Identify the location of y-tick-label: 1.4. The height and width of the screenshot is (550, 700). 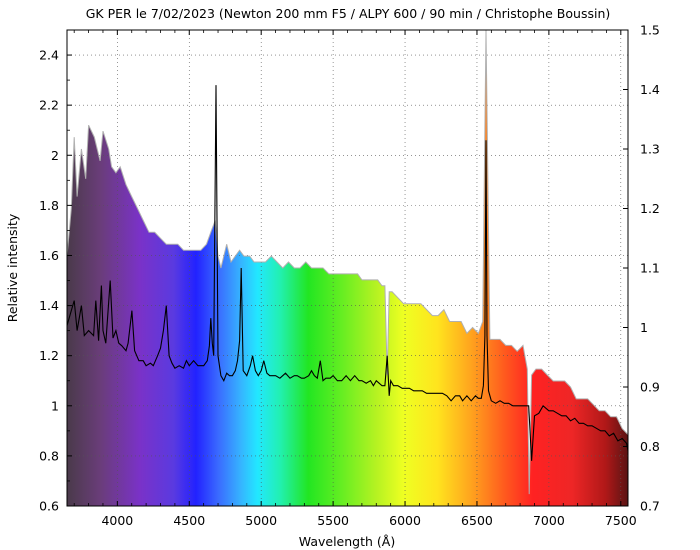
(49, 305).